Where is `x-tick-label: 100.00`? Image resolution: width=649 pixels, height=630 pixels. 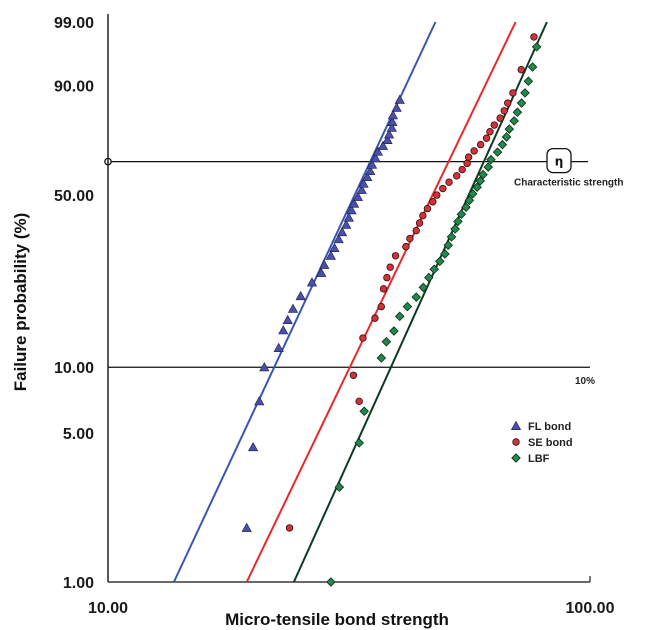
x-tick-label: 100.00 is located at coordinates (590, 608).